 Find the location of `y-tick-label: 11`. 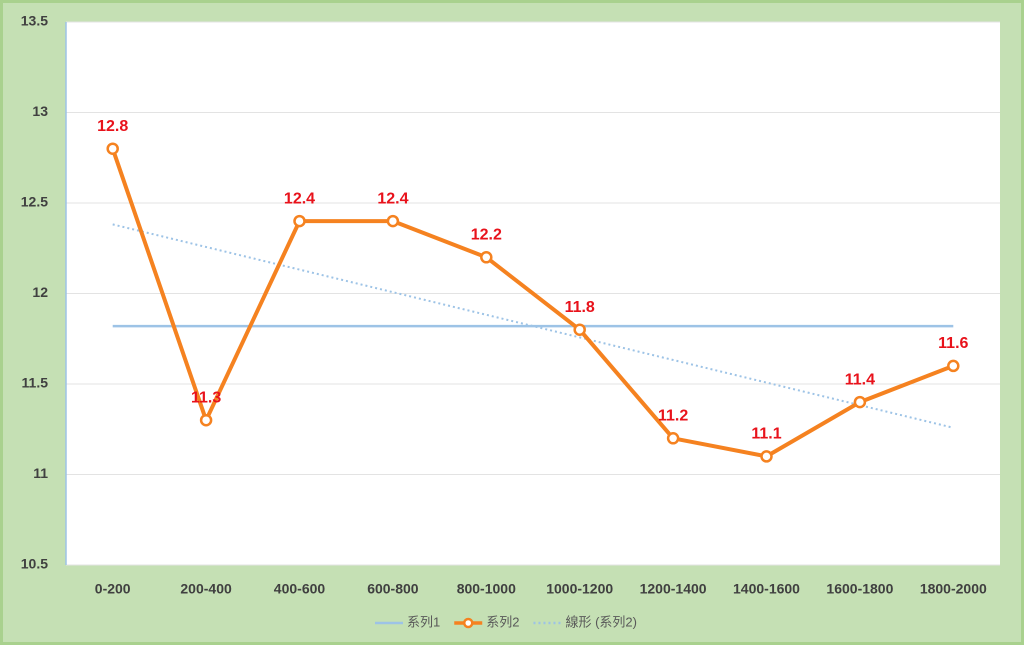

y-tick-label: 11 is located at coordinates (40, 473).